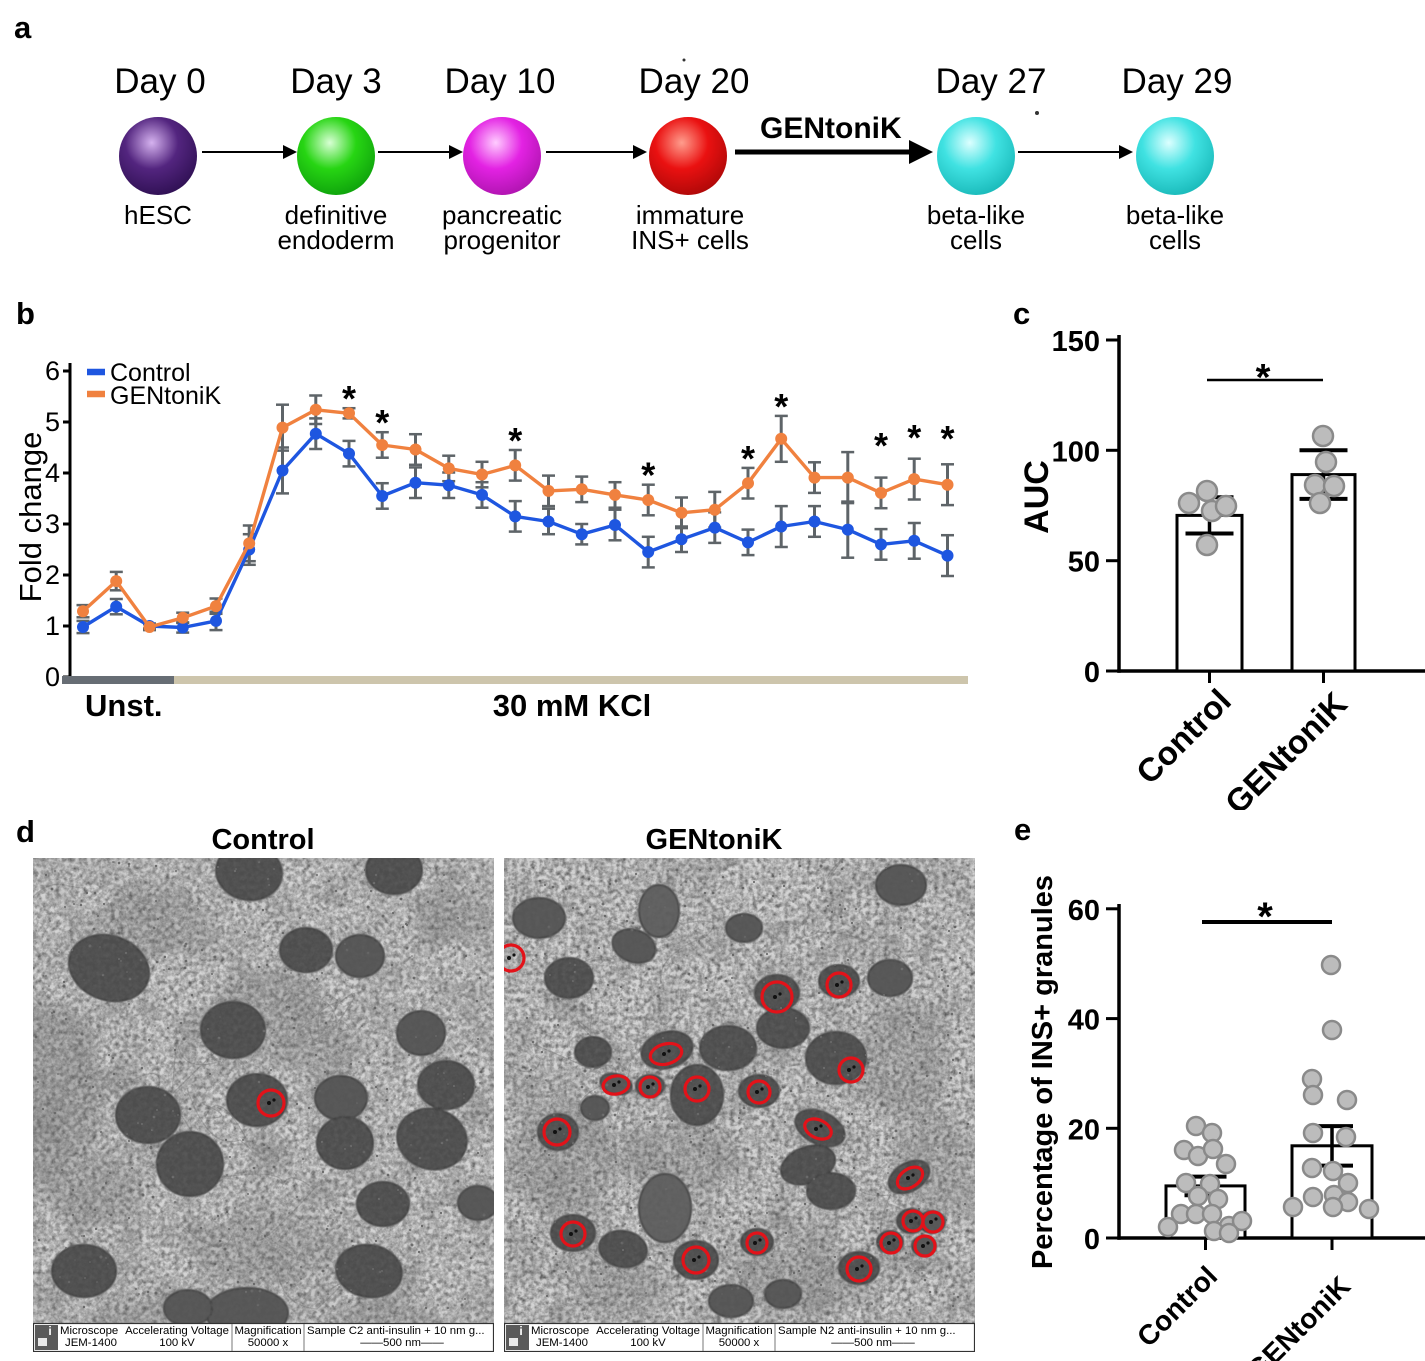  I want to click on svg-text: 150, so click(1076, 342).